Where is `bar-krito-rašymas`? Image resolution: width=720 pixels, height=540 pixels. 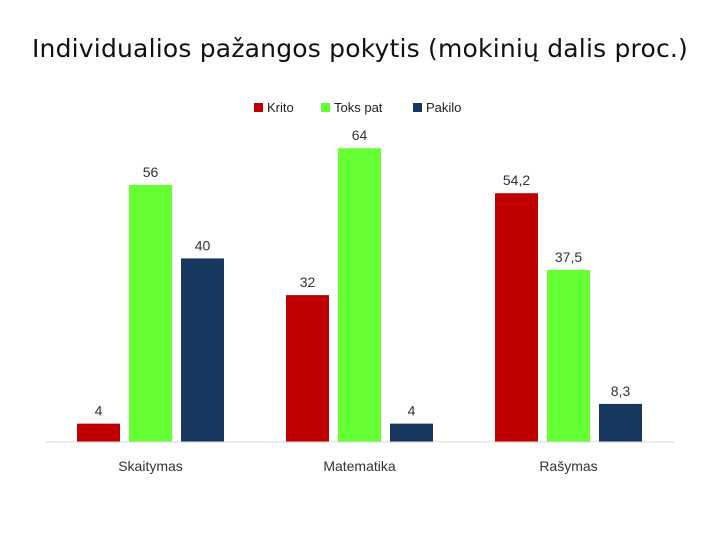 bar-krito-rašymas is located at coordinates (516, 317).